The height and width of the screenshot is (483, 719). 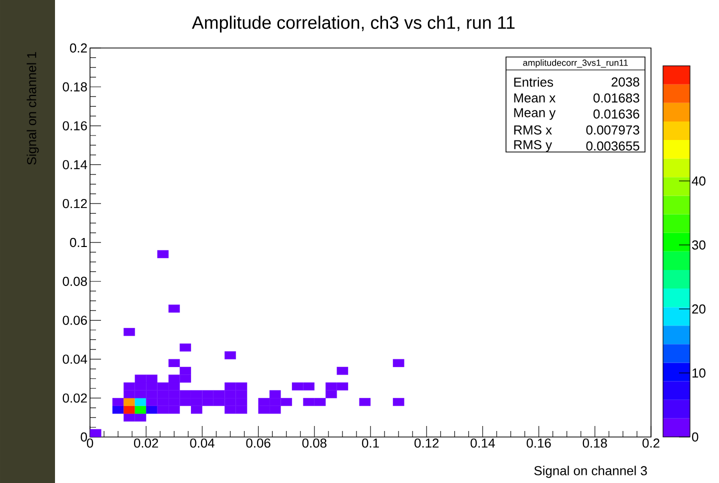 I want to click on y-tick-label: 0.04, so click(x=75, y=359).